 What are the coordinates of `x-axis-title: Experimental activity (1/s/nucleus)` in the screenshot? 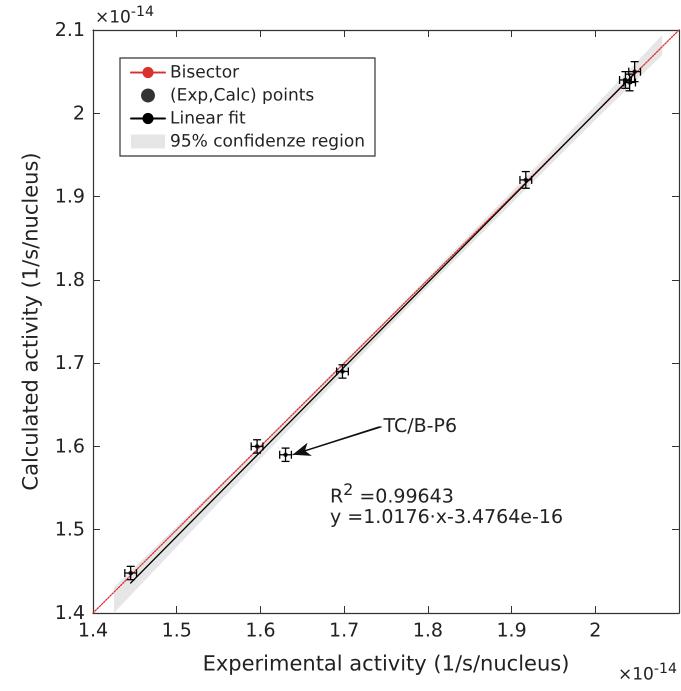 It's located at (386, 664).